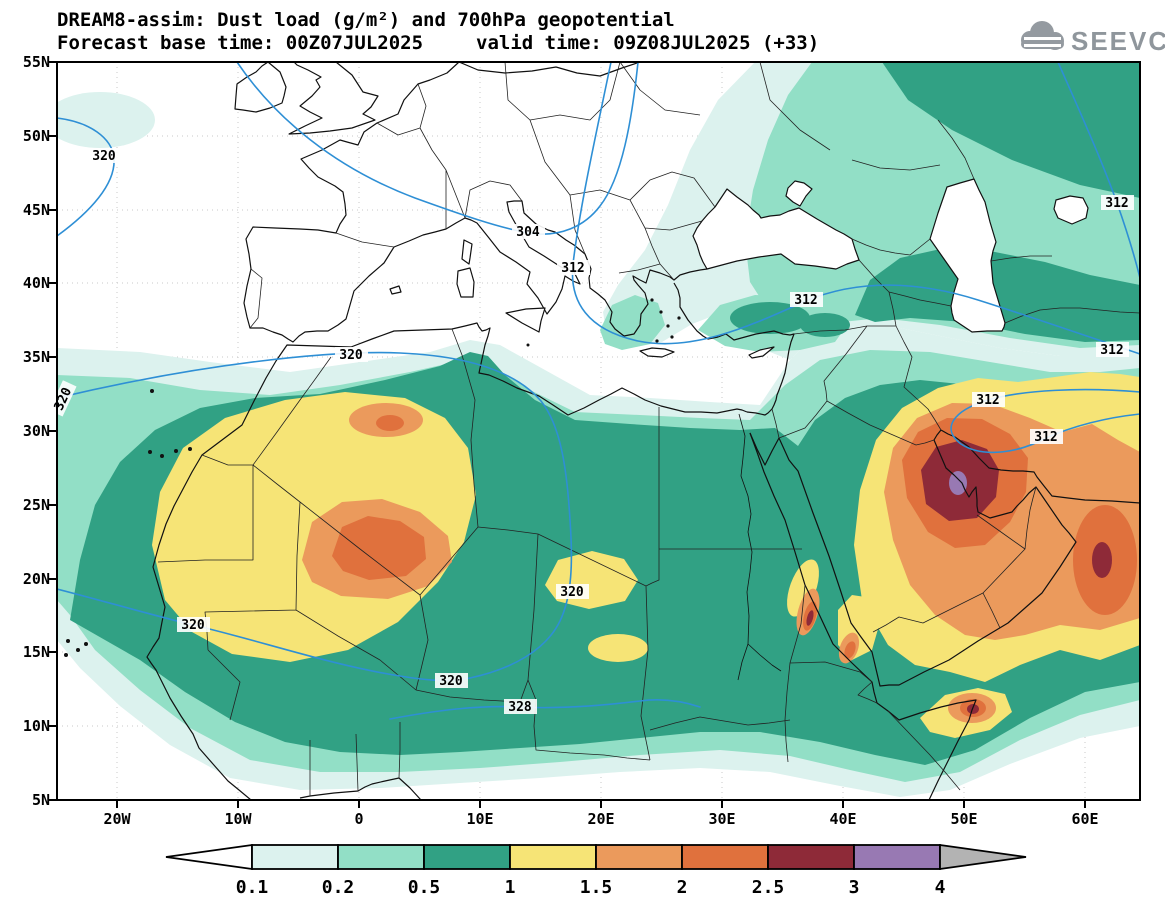 This screenshot has height=907, width=1165. Describe the element at coordinates (510, 887) in the screenshot. I see `colorbar-tick-label: 1` at that location.